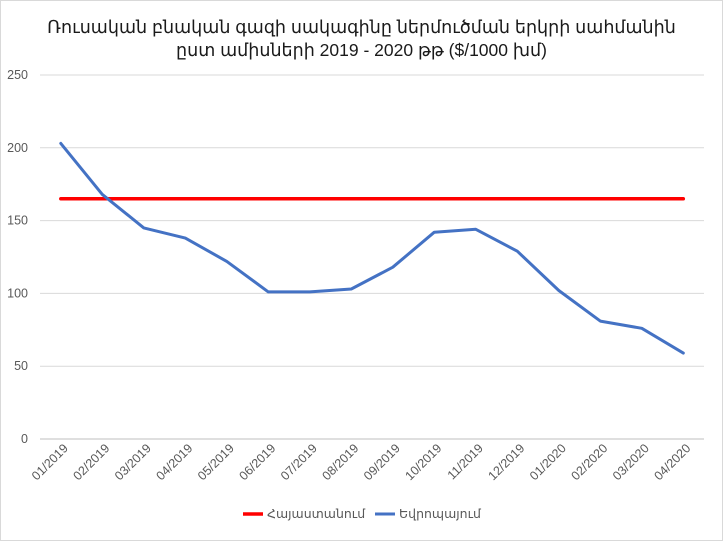 This screenshot has height=541, width=723. What do you see at coordinates (92, 462) in the screenshot?
I see `x-tick-label: 02/2019` at bounding box center [92, 462].